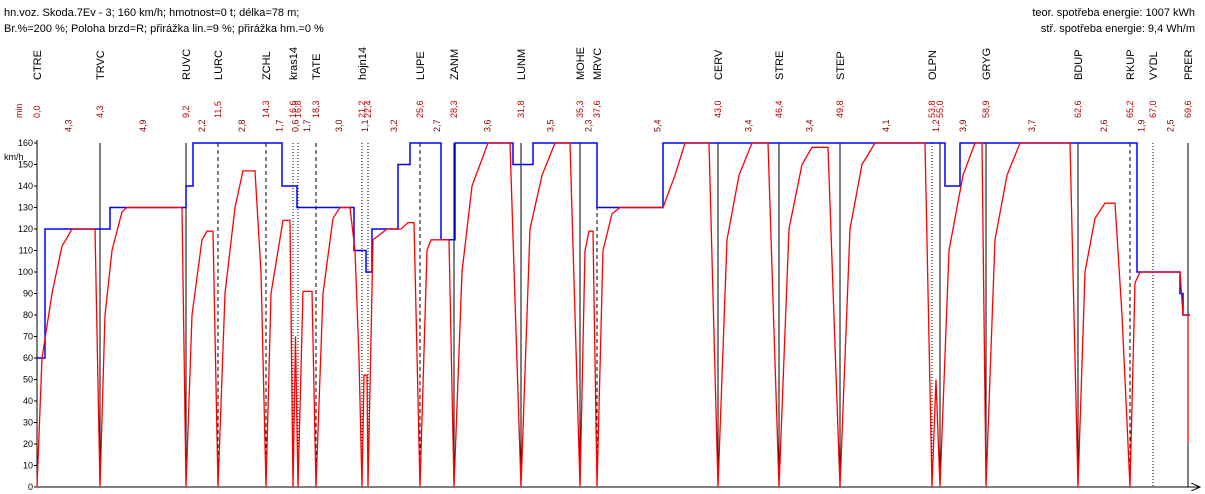  What do you see at coordinates (28, 337) in the screenshot?
I see `y-tick-label: 70` at bounding box center [28, 337].